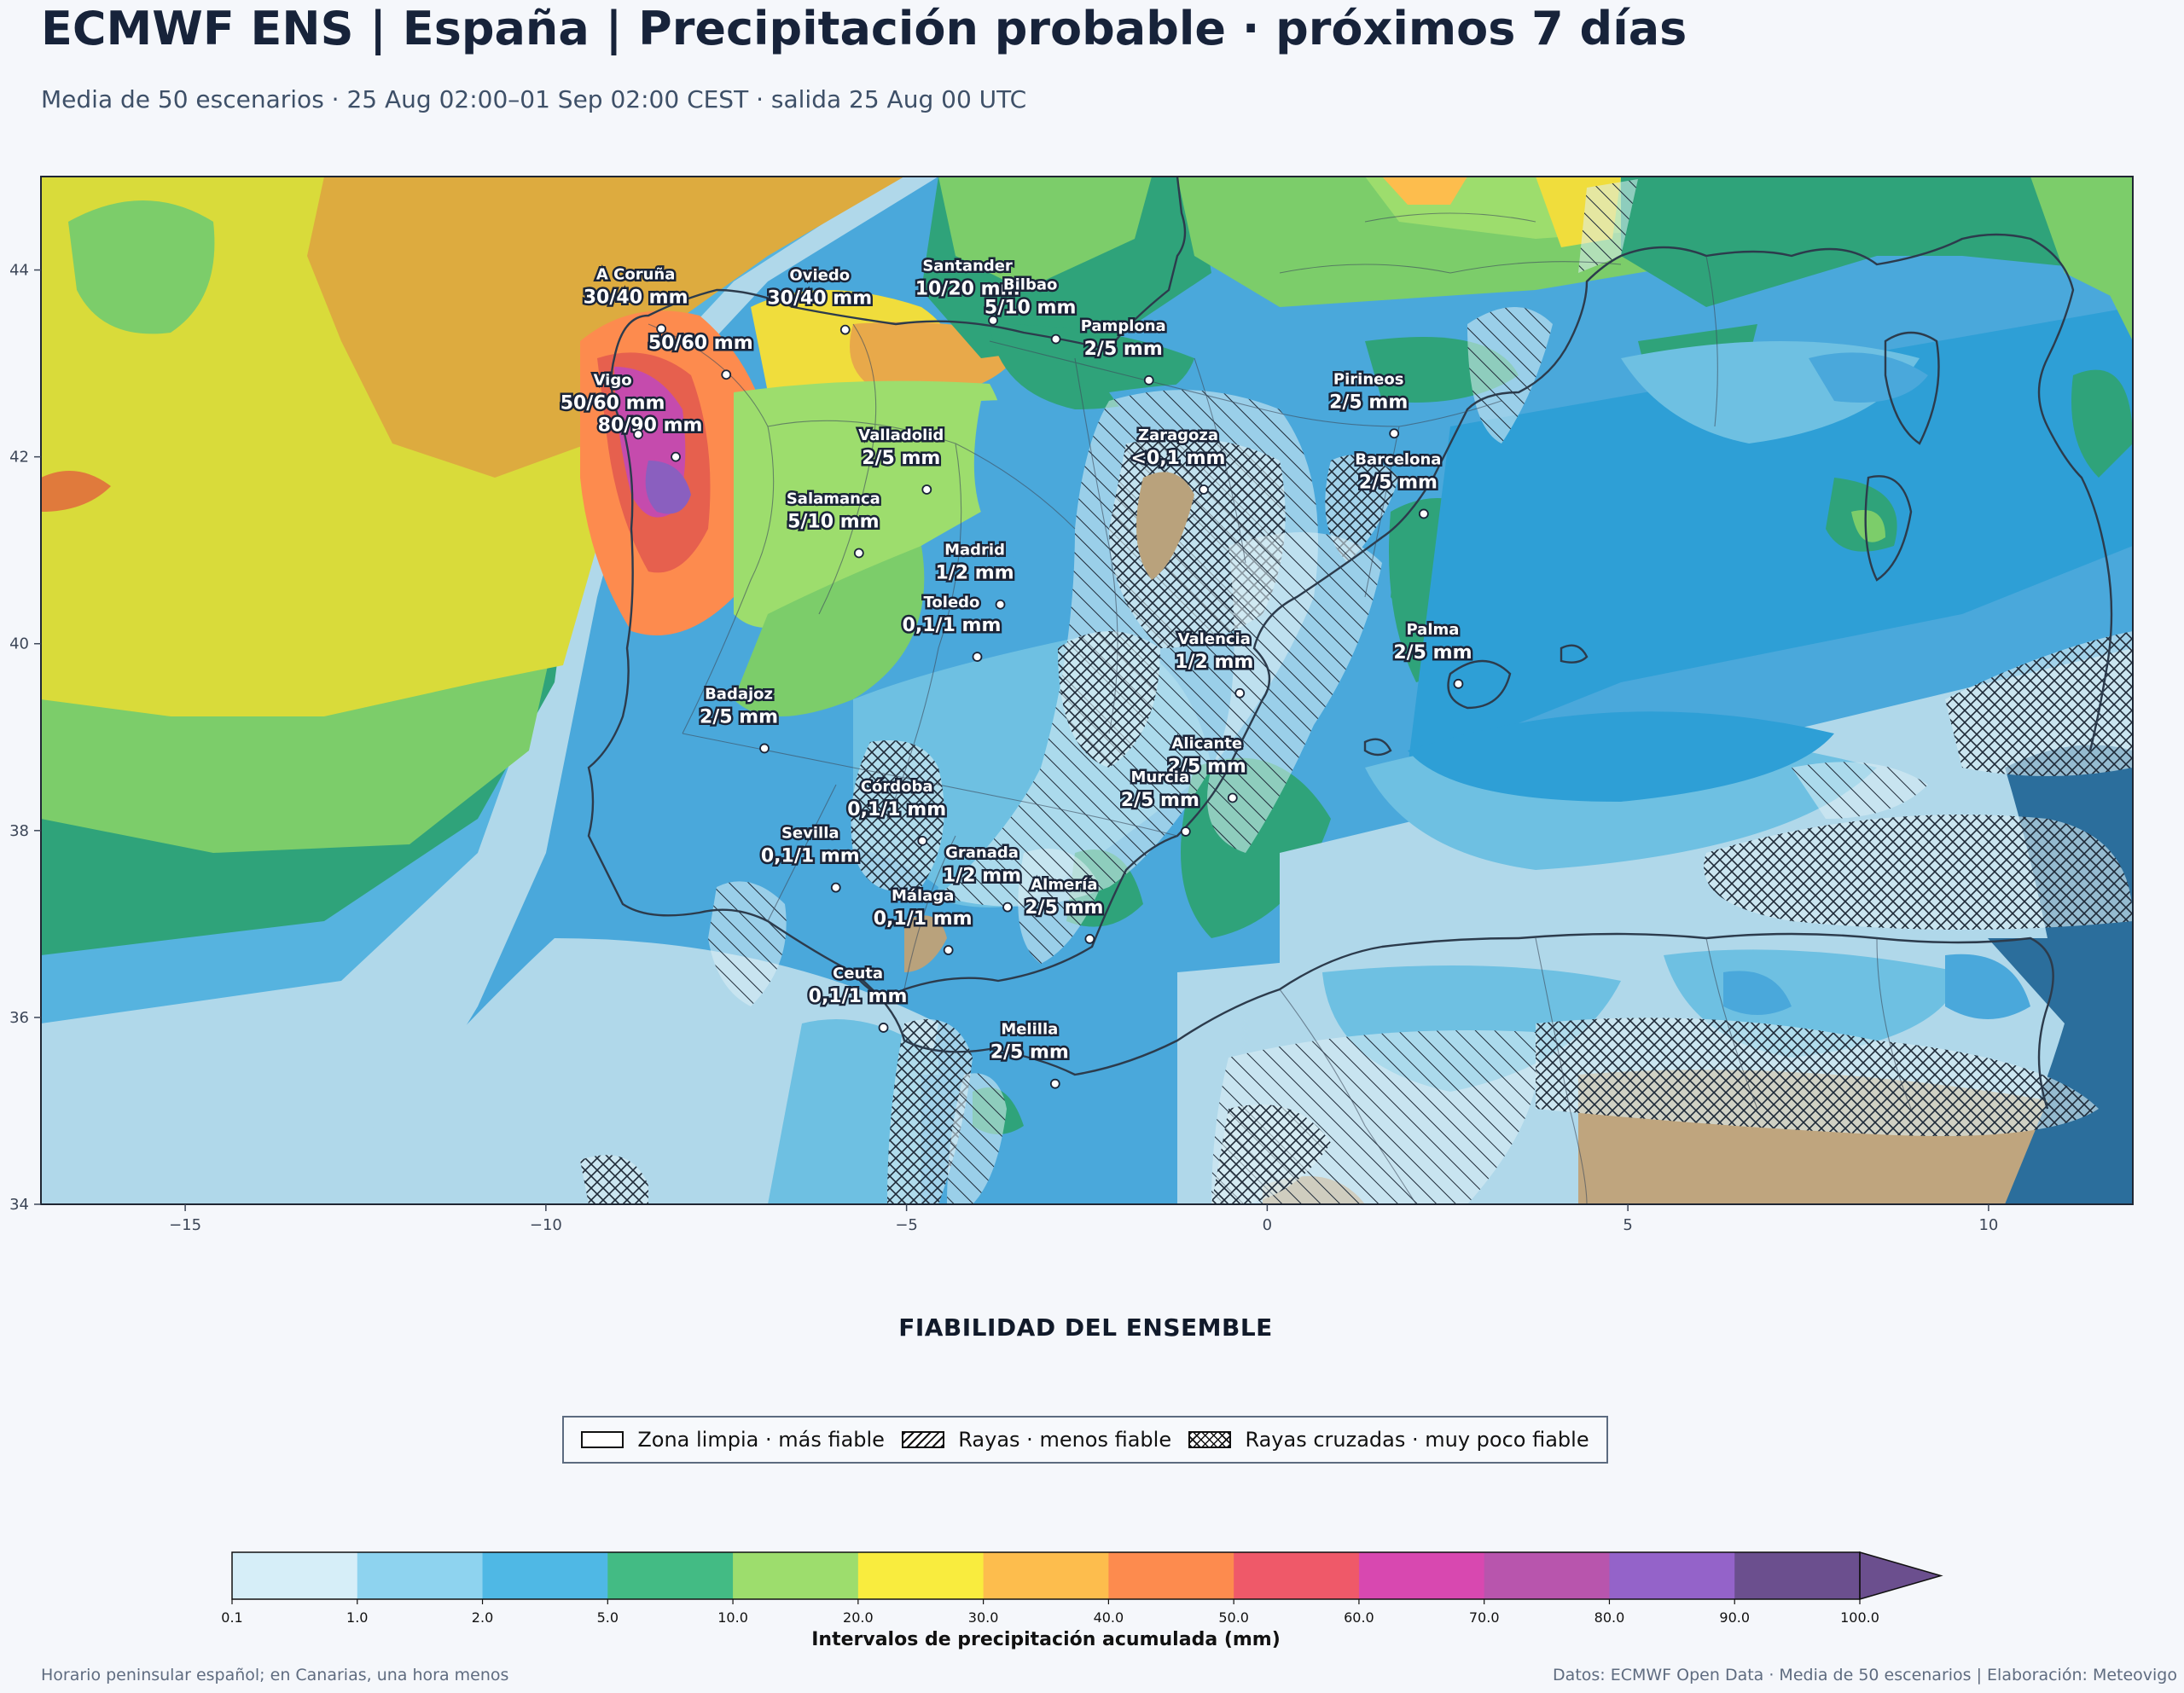 This screenshot has height=1693, width=2184. I want to click on city-marker: Sevilla 0,1/1 mm, so click(810, 857).